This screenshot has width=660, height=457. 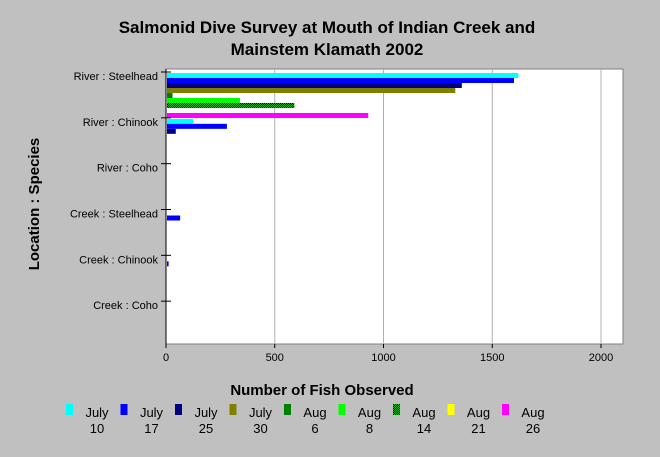 What do you see at coordinates (118, 260) in the screenshot?
I see `category-label: Creek : Chinook` at bounding box center [118, 260].